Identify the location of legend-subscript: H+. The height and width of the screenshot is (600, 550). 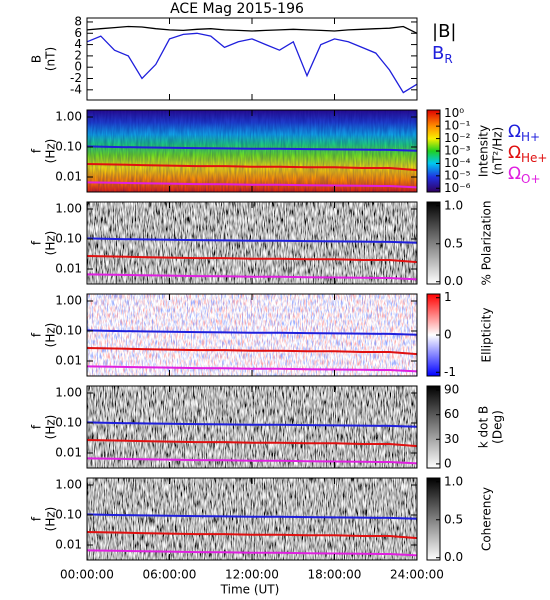
(530, 137).